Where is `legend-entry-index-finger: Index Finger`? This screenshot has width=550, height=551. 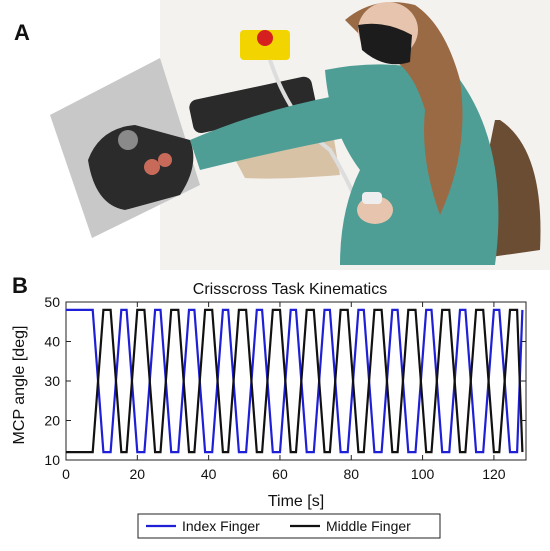
legend-entry-index-finger: Index Finger is located at coordinates (221, 526).